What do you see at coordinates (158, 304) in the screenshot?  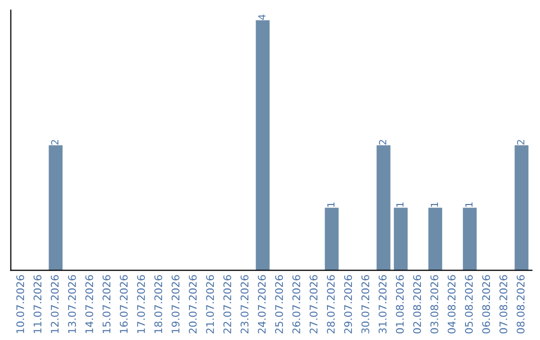 I see `x-tick-label: 18.07.2026` at bounding box center [158, 304].